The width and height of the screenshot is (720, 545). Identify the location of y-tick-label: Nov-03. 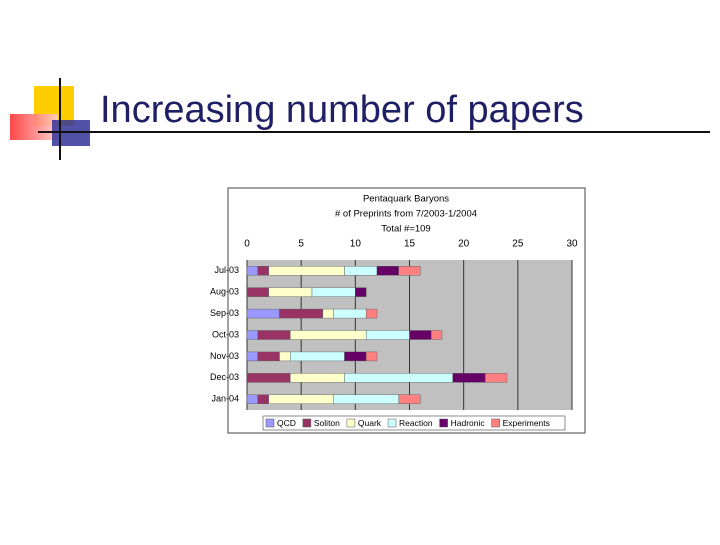
(224, 356).